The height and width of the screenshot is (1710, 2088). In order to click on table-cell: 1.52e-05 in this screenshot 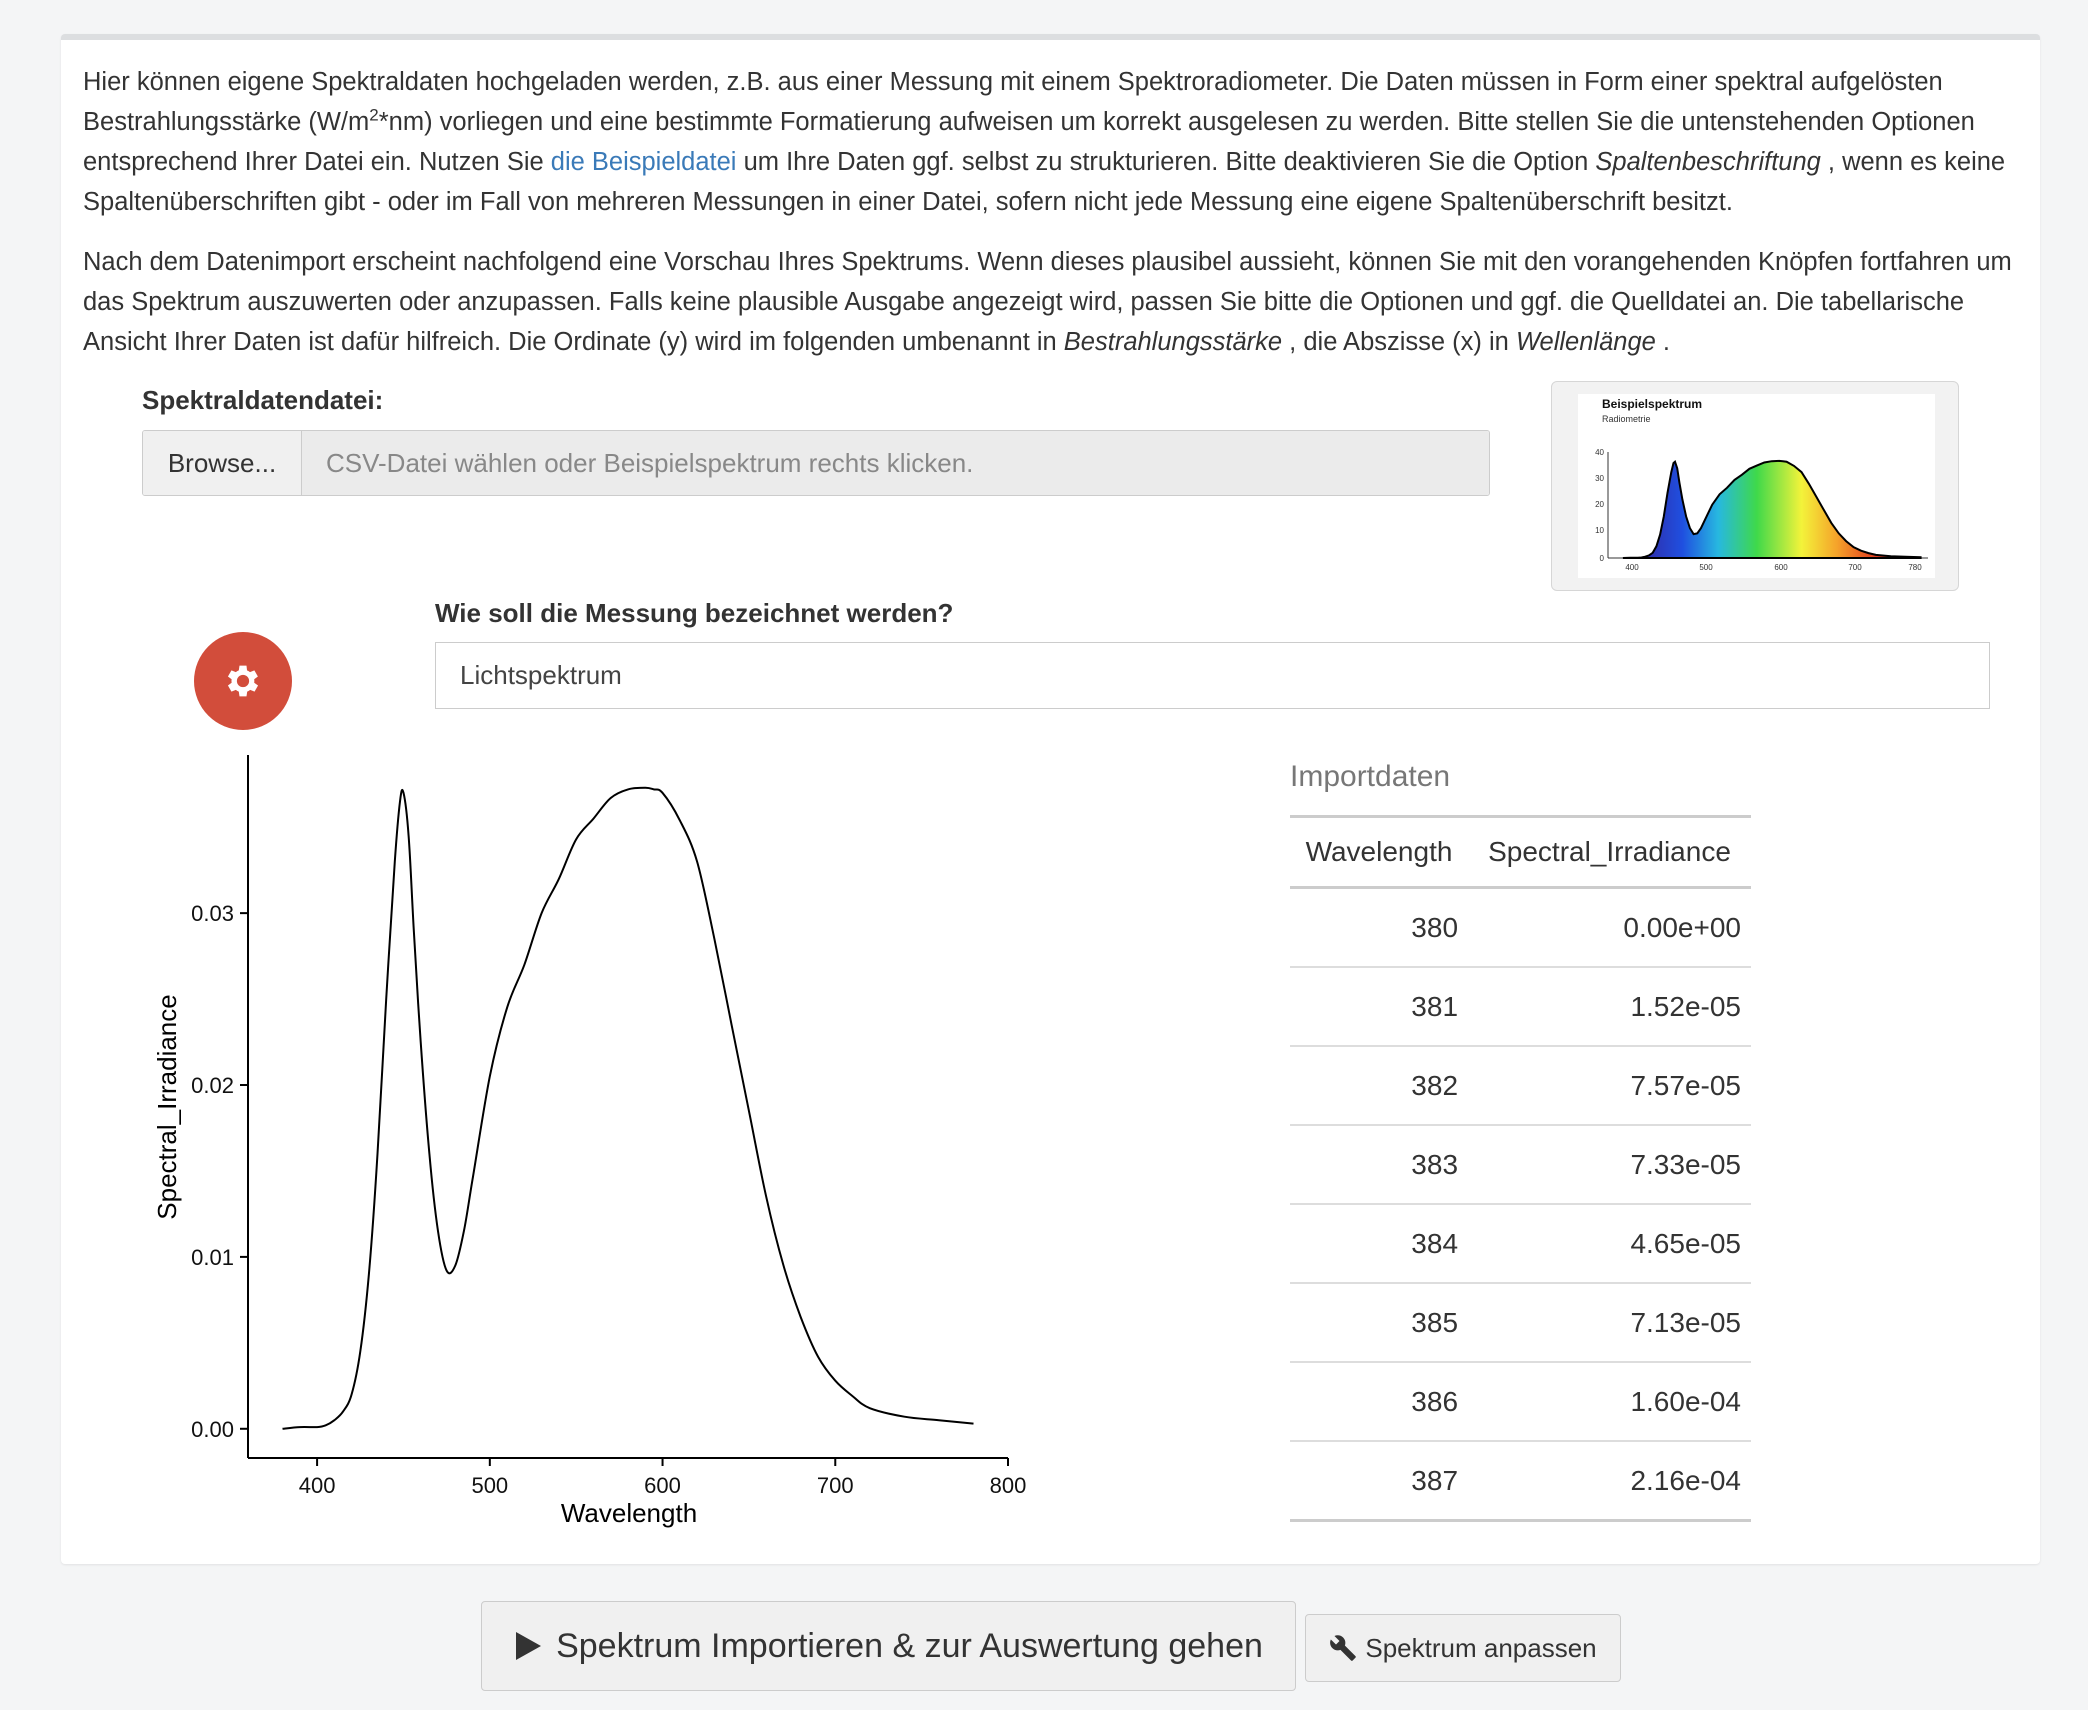, I will do `click(1609, 1007)`.